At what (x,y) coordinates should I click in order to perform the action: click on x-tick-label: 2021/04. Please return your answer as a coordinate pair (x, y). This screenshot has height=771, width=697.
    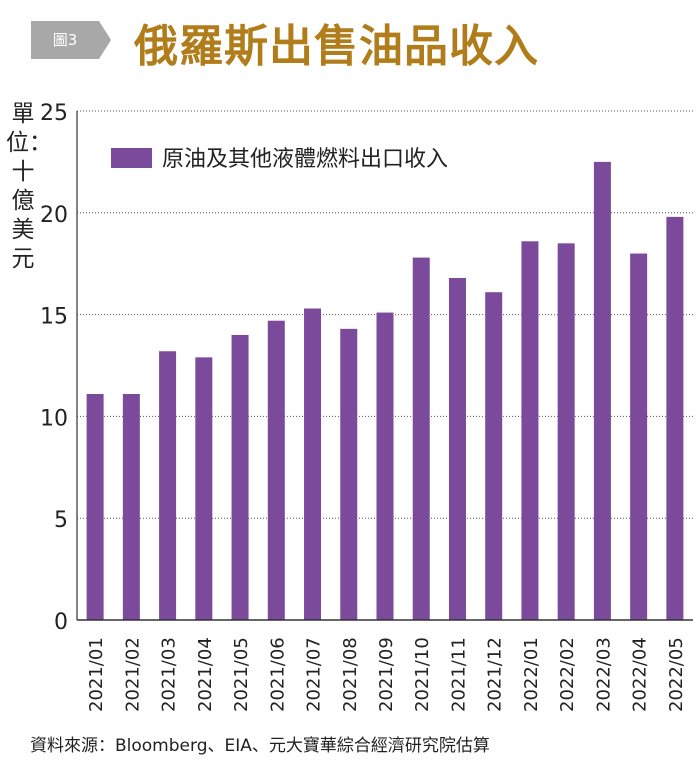
    Looking at the image, I should click on (205, 674).